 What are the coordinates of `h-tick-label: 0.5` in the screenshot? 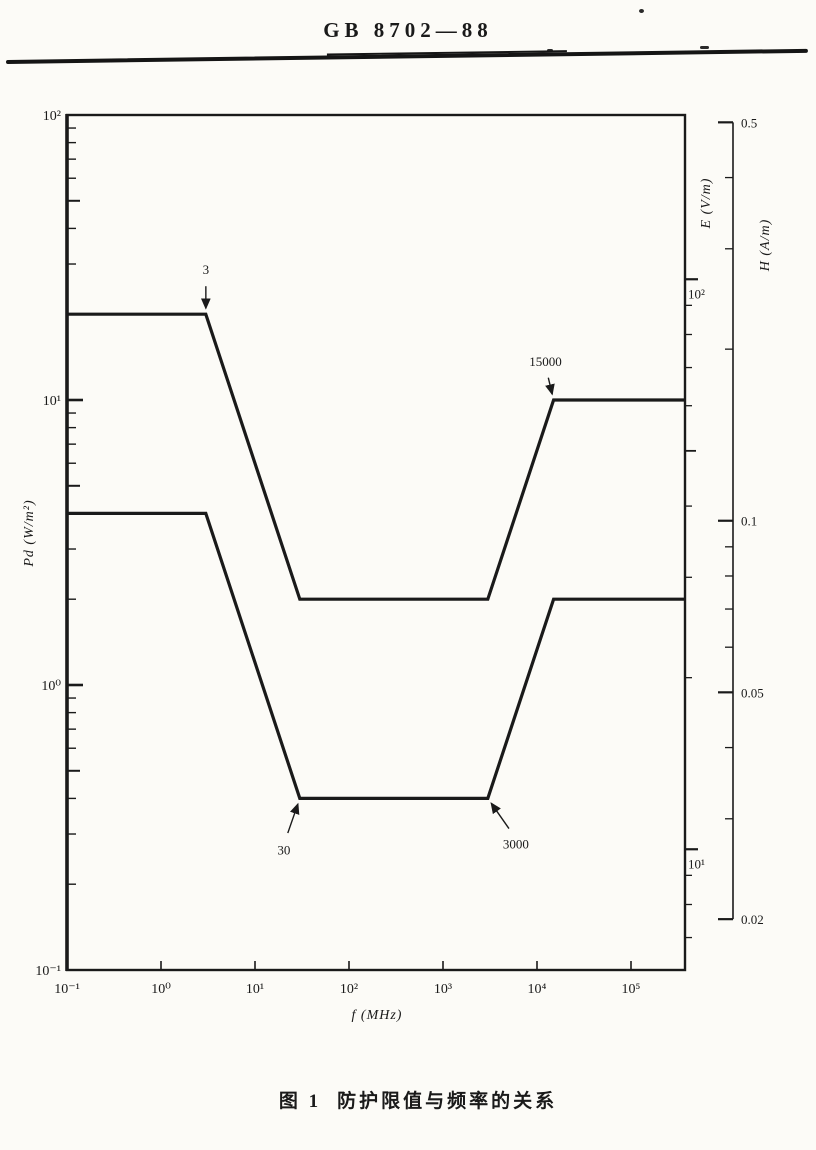 It's located at (749, 122).